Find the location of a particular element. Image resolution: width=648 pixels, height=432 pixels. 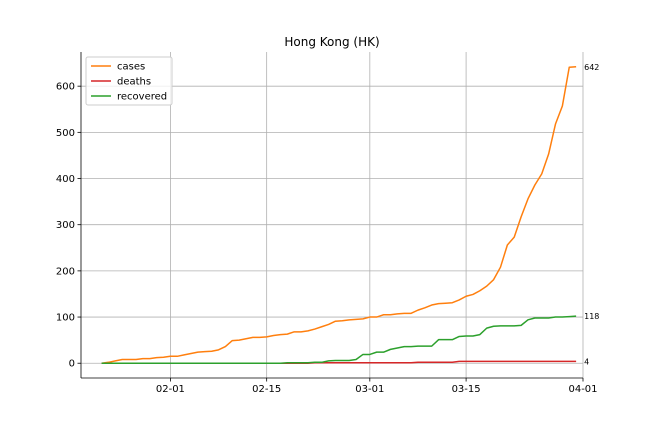

y-tick-label: 200 is located at coordinates (65, 271).